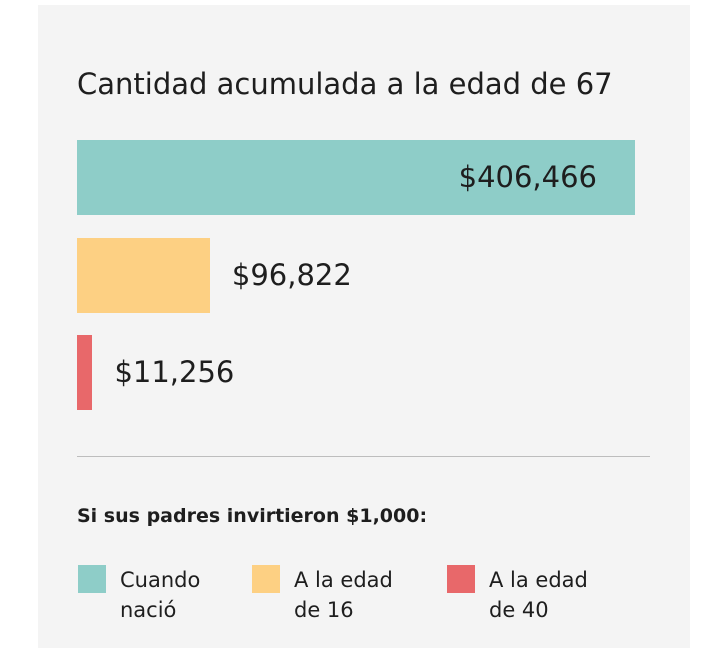  I want to click on divider, so click(363, 456).